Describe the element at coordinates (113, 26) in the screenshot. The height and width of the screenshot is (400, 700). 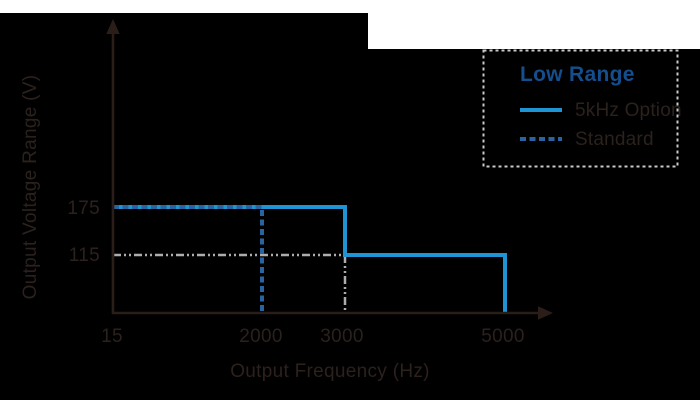
I see `y-axis-arrow-icon` at that location.